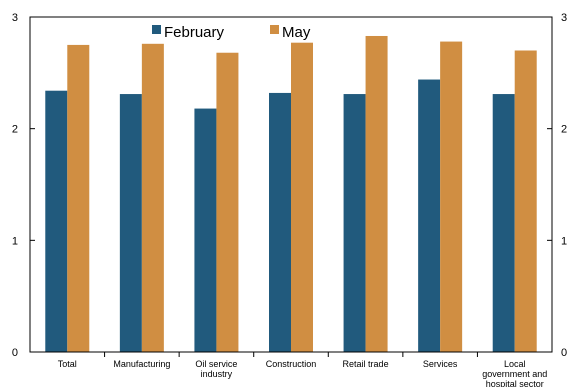 The width and height of the screenshot is (567, 392). Describe the element at coordinates (194, 32) in the screenshot. I see `legend-label-february: February` at that location.